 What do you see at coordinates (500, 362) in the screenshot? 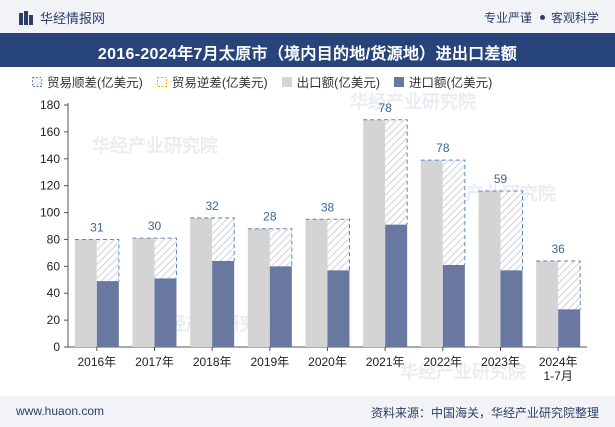
I see `x-tick-label: 2023年` at bounding box center [500, 362].